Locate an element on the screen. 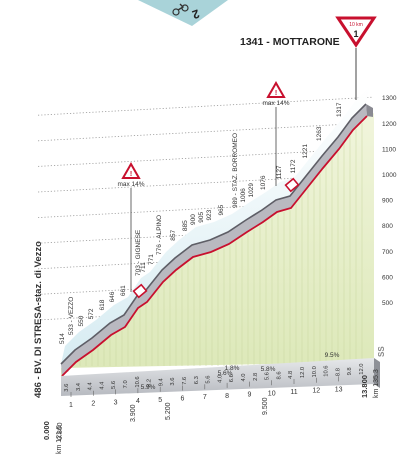  km-marker: 5 is located at coordinates (160, 400).